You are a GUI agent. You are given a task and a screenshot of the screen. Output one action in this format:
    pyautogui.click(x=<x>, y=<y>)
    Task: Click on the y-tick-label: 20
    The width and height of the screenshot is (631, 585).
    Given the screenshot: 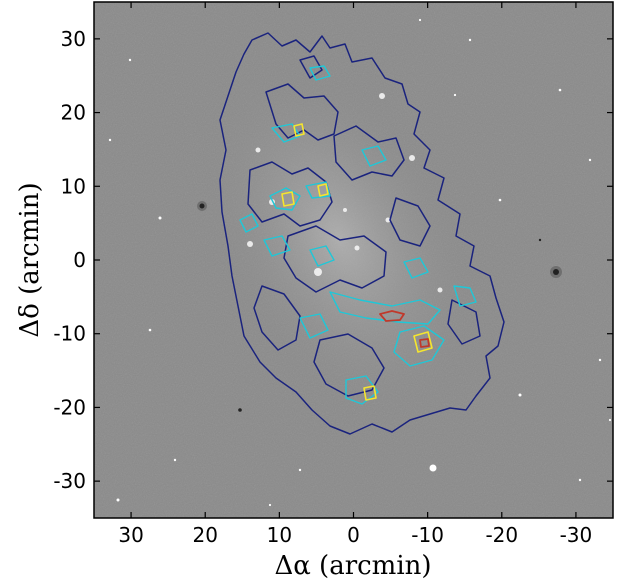 What is the action you would take?
    pyautogui.click(x=73, y=113)
    